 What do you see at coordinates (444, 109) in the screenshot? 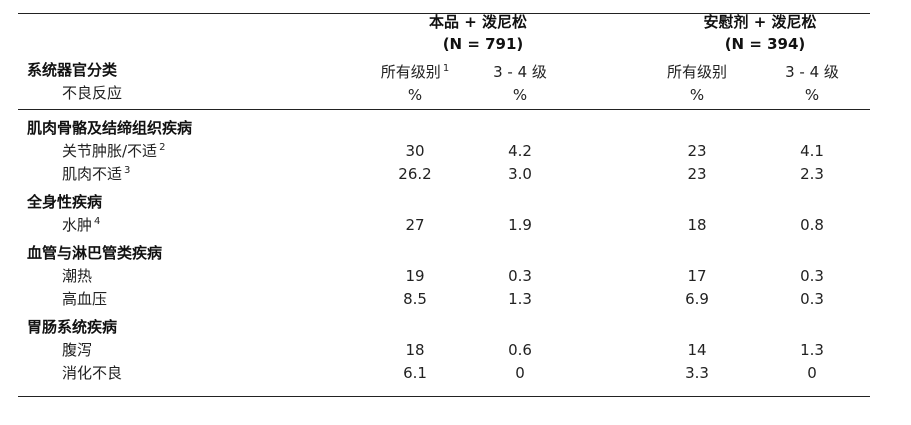
I see `header-rule` at bounding box center [444, 109].